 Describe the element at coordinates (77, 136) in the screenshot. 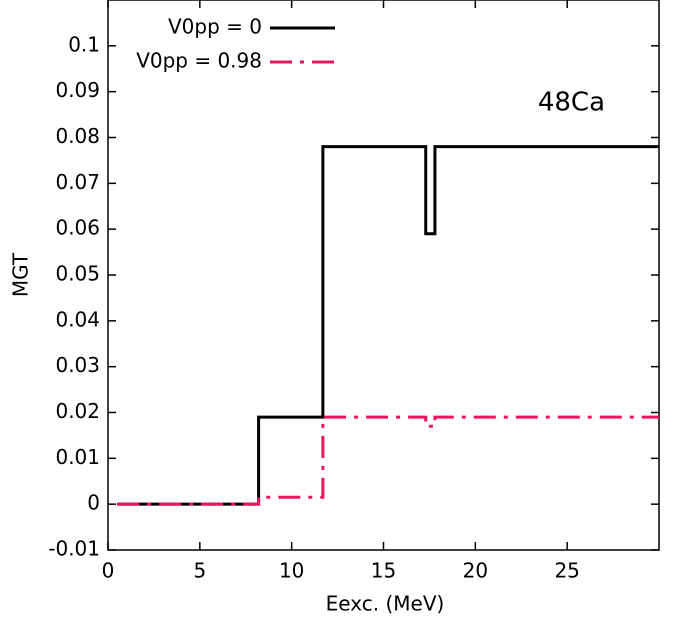

I see `y-tick-label: 0.08` at that location.